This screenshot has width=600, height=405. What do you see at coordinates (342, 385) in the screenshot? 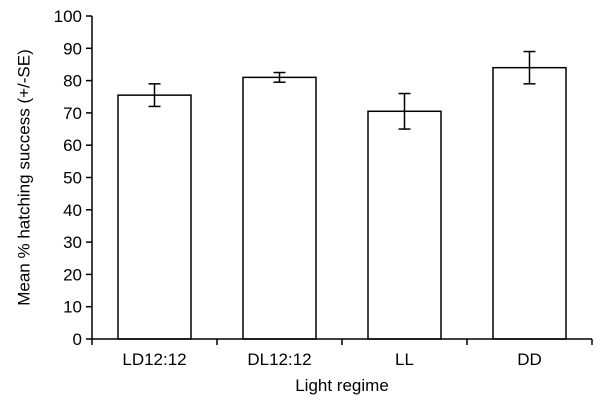
I see `x-axis-title: Light regime` at bounding box center [342, 385].